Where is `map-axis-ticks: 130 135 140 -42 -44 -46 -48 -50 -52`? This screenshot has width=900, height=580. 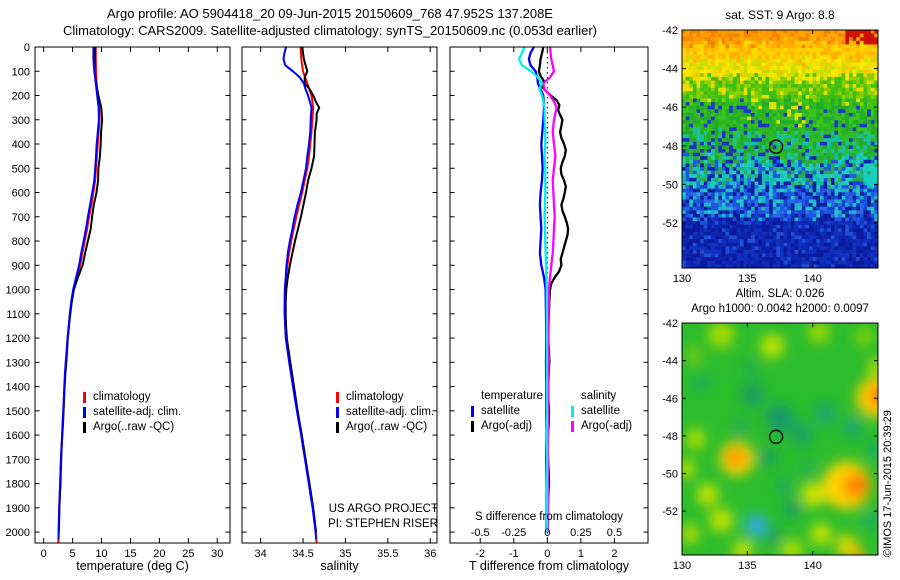 map-axis-ticks: 130 135 140 -42 -44 -46 -48 -50 -52 is located at coordinates (770, 155).